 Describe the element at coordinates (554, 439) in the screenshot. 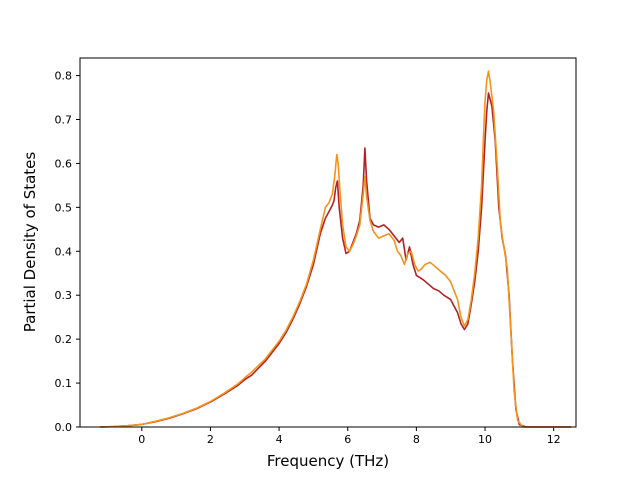

I see `x-tick-label: 12` at that location.